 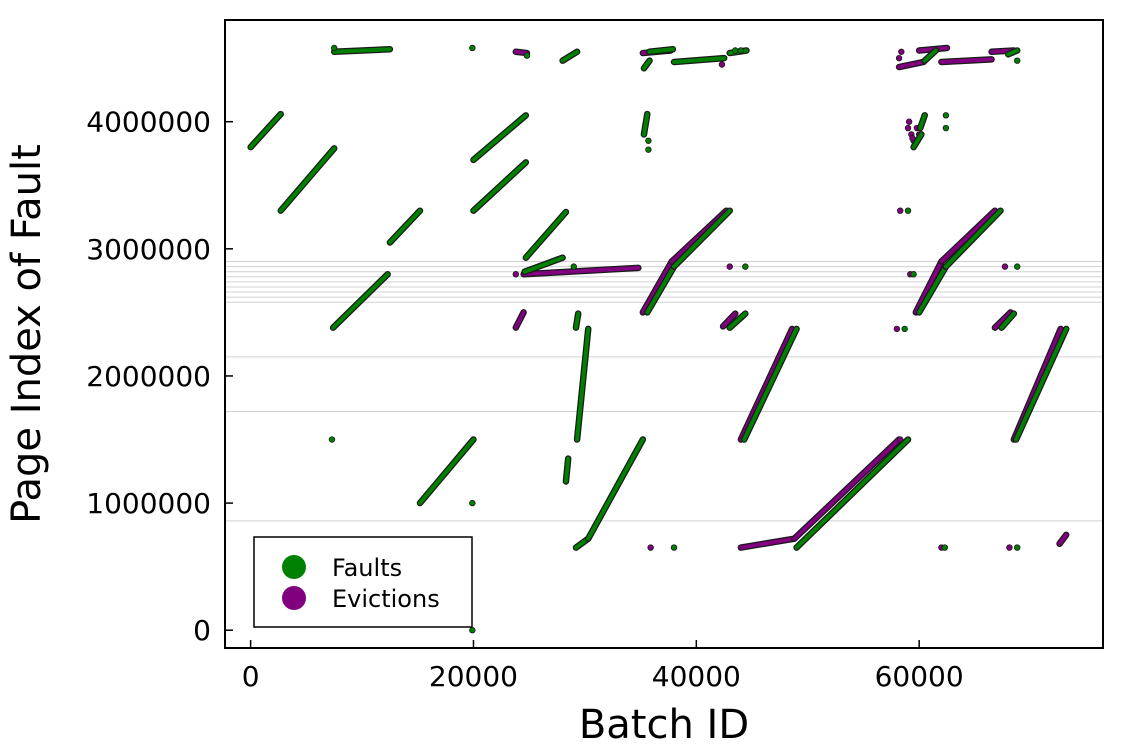 I want to click on y-tick-label: 3000000, so click(x=148, y=249).